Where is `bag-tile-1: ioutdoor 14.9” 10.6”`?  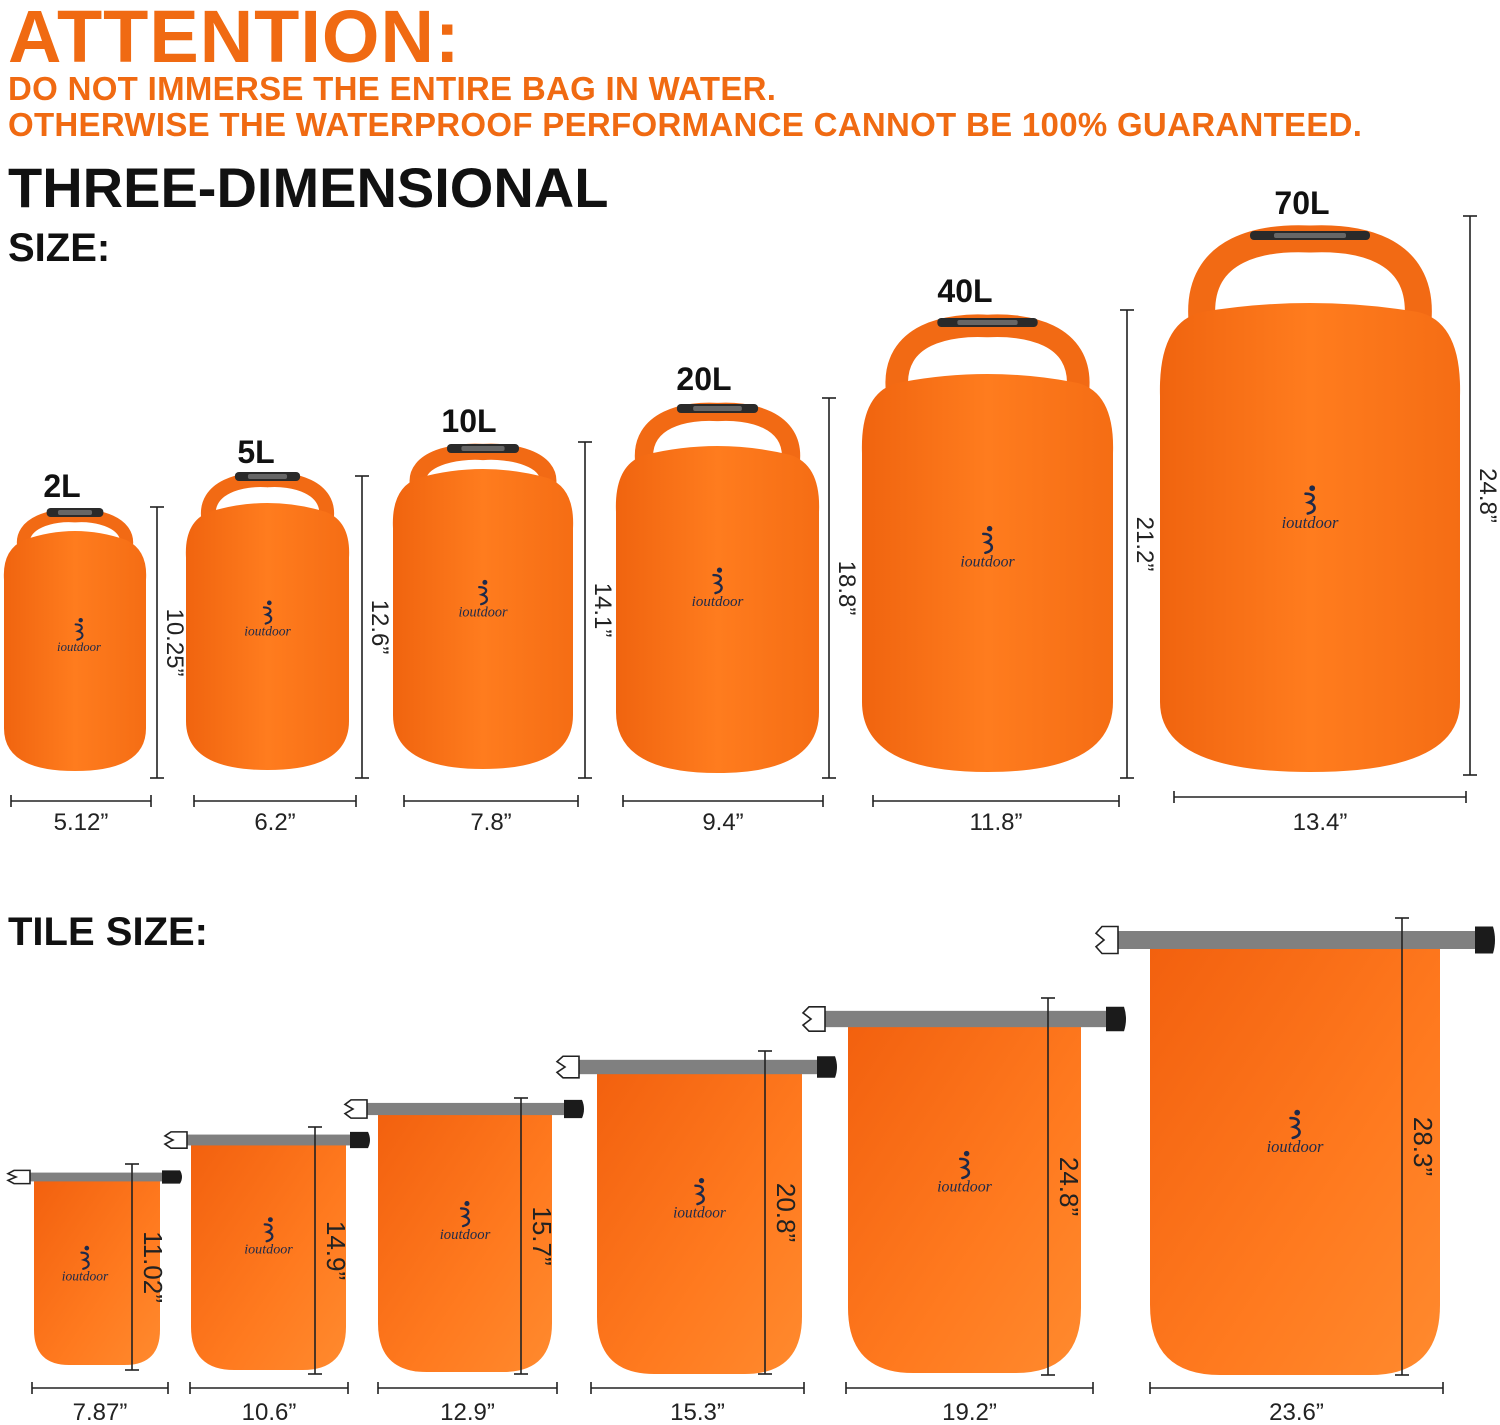
bag-tile-1: ioutdoor 14.9” 10.6” is located at coordinates (266, 1275).